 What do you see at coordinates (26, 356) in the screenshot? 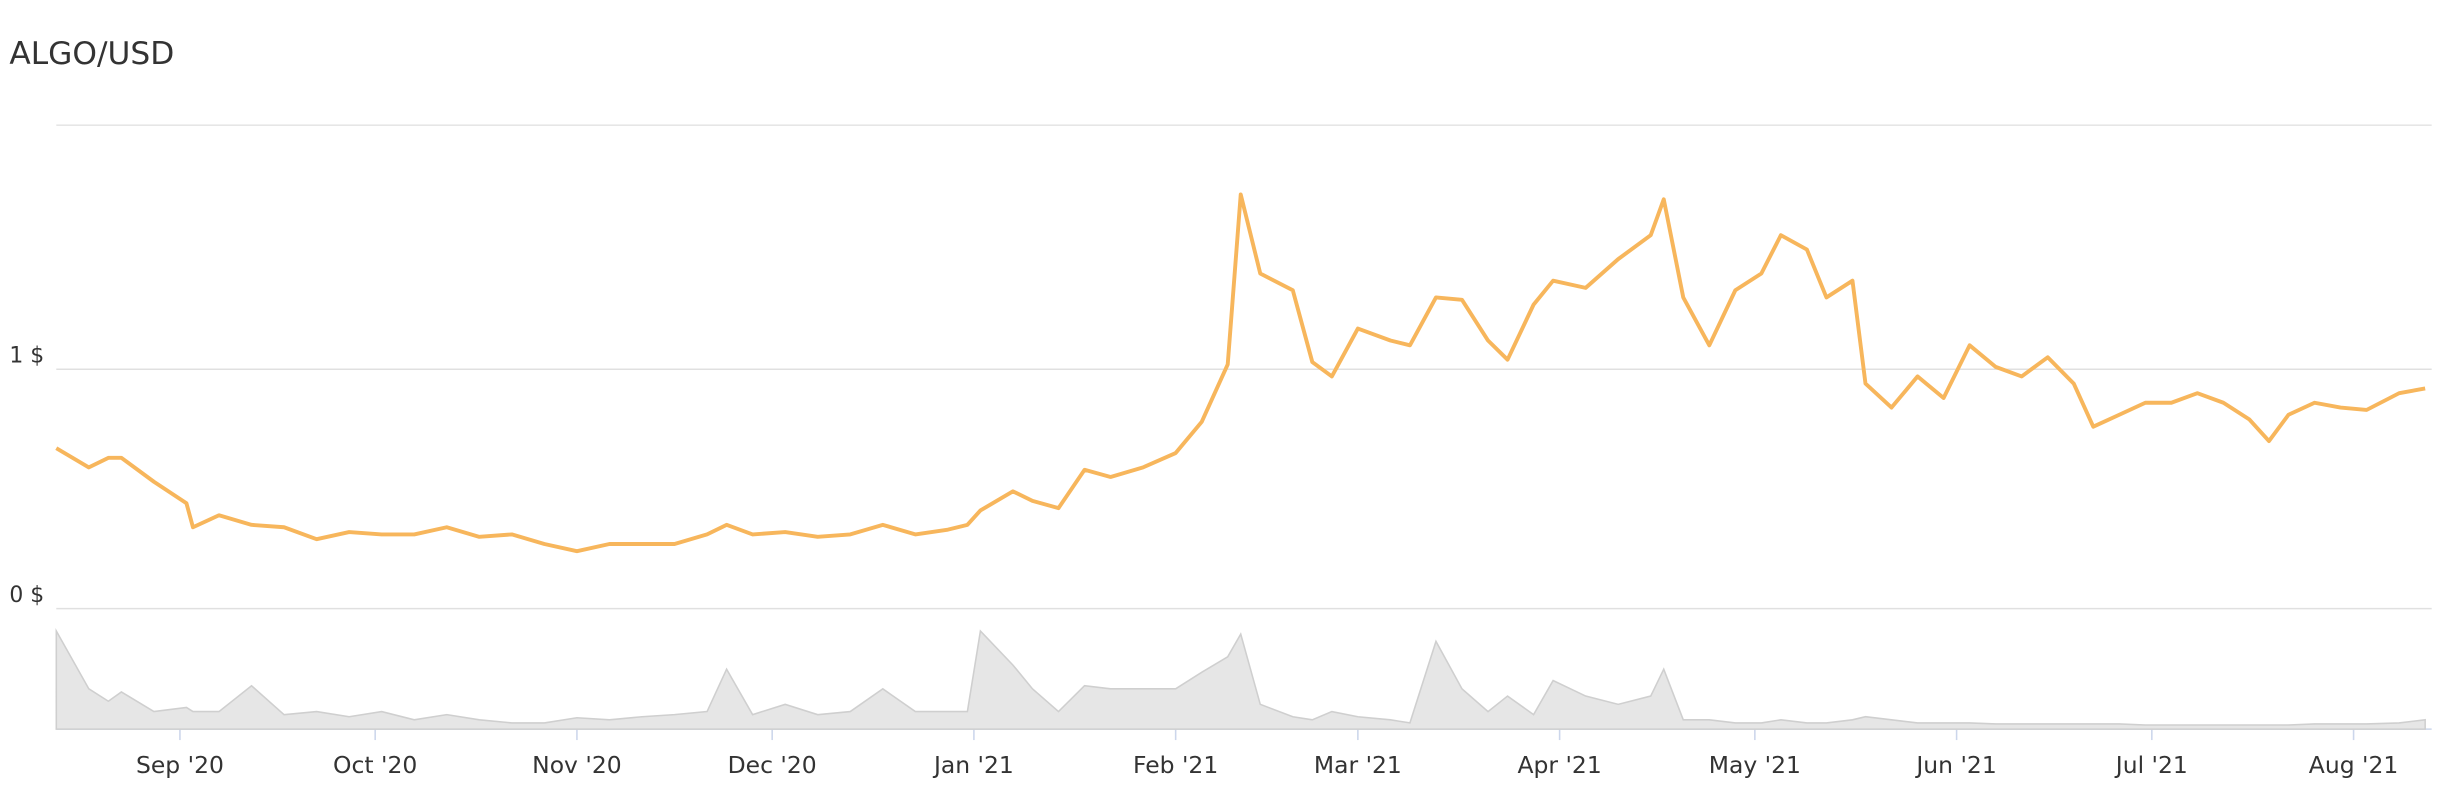
I see `y-tick-label: 1 $` at bounding box center [26, 356].